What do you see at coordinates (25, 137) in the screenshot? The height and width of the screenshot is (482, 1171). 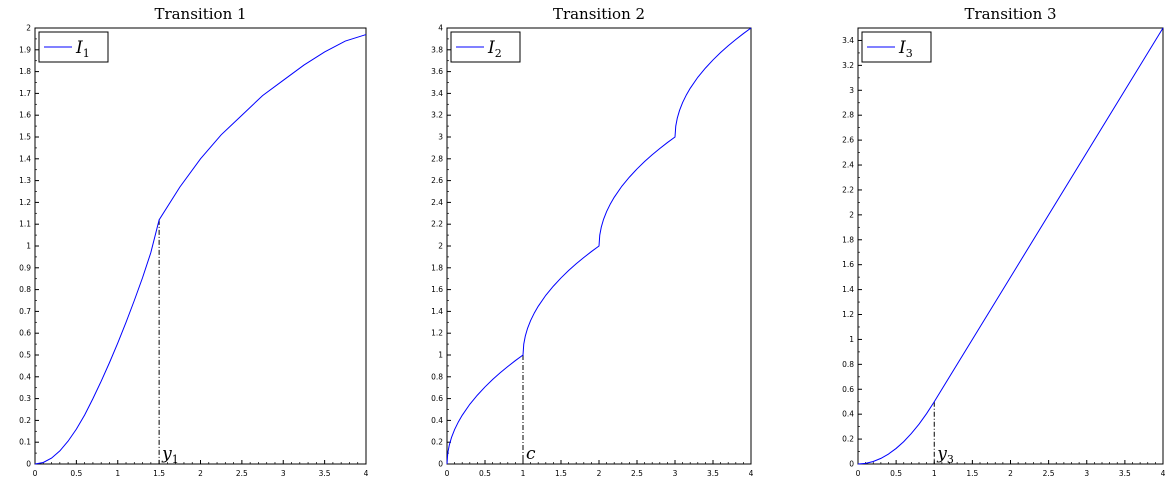 I see `y-tick-label: 1.5` at bounding box center [25, 137].